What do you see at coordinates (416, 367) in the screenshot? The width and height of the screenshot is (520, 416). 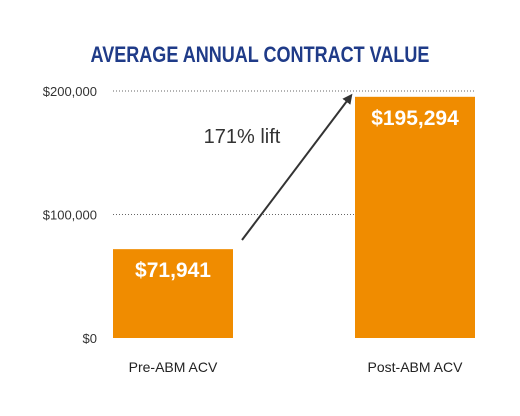 I see `x-category-label: Post-ABM ACV` at bounding box center [416, 367].